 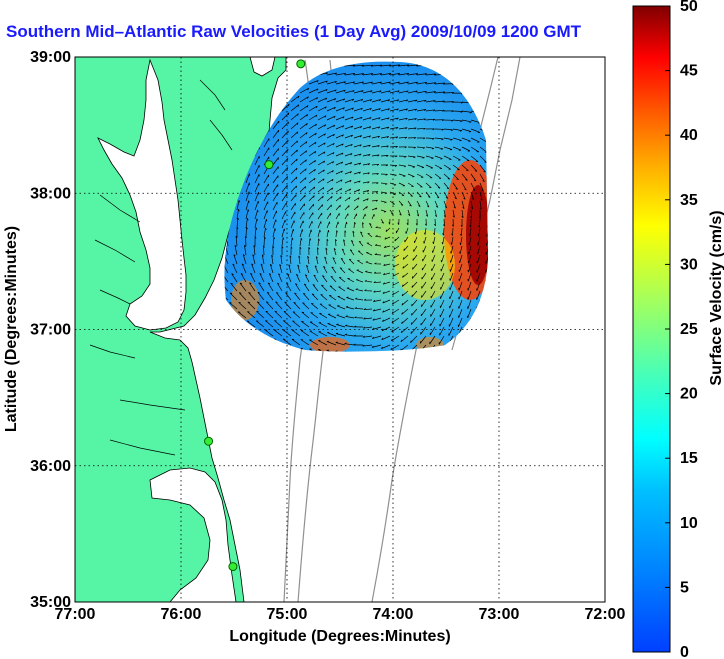 I want to click on x-axis-label: Longitude (Degrees:Minutes), so click(x=339, y=636).